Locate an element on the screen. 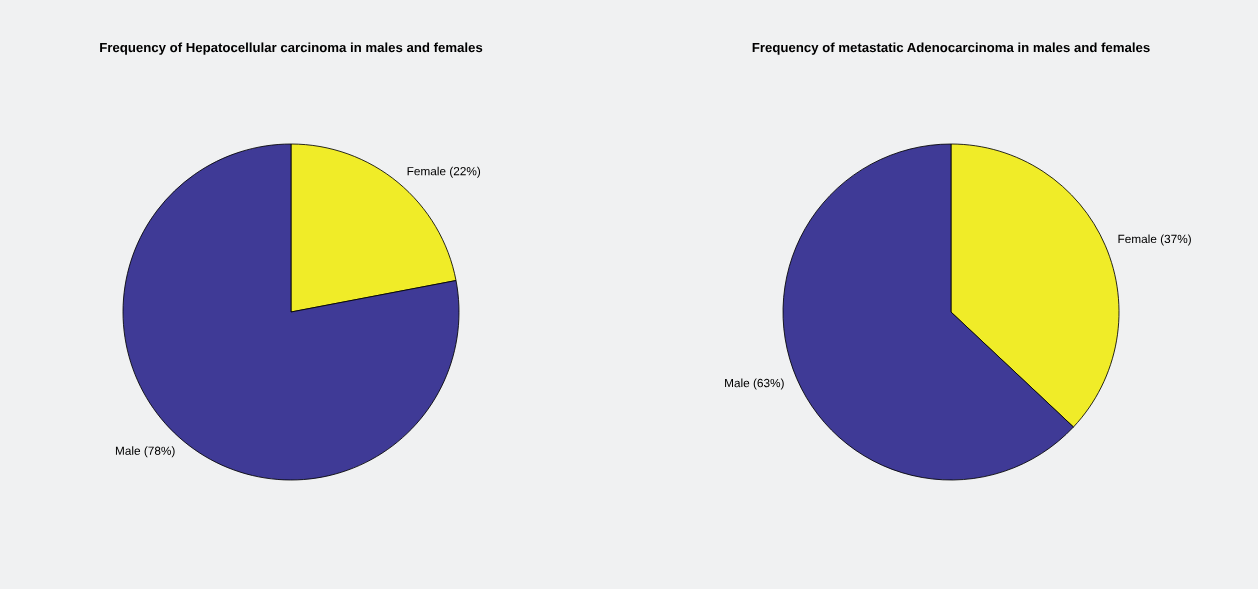 The image size is (1258, 589). slice-label: Female (37%) is located at coordinates (1154, 240).